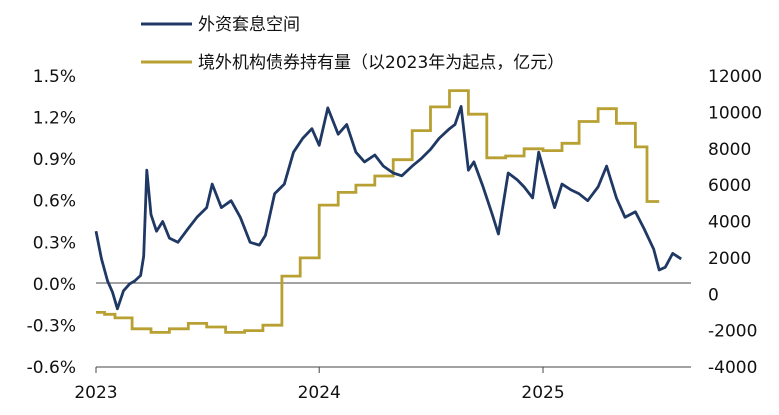 The width and height of the screenshot is (779, 415). I want to click on right-axis-tick-label: 12000, so click(735, 77).